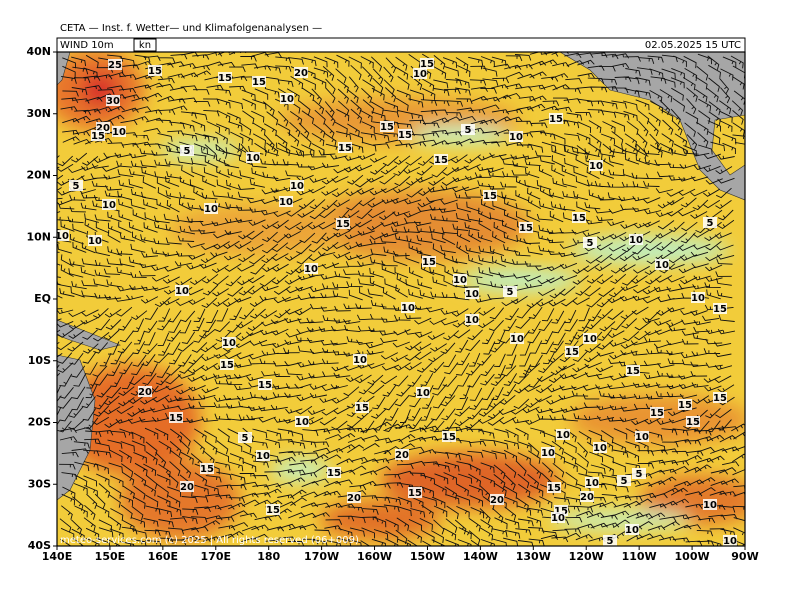 The image size is (800, 600). What do you see at coordinates (38, 51) in the screenshot?
I see `lat-label: 40N` at bounding box center [38, 51].